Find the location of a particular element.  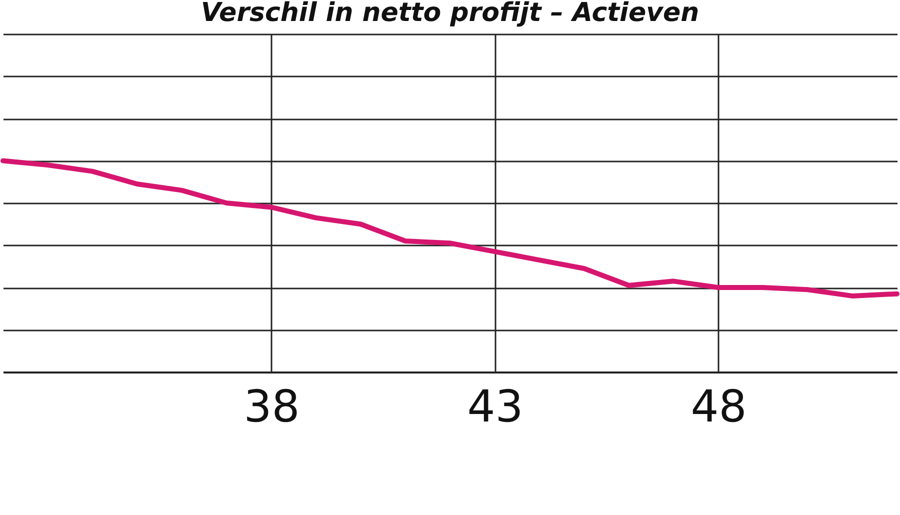

chart-title: Verschil in netto profijt – Actieven is located at coordinates (450, 14).